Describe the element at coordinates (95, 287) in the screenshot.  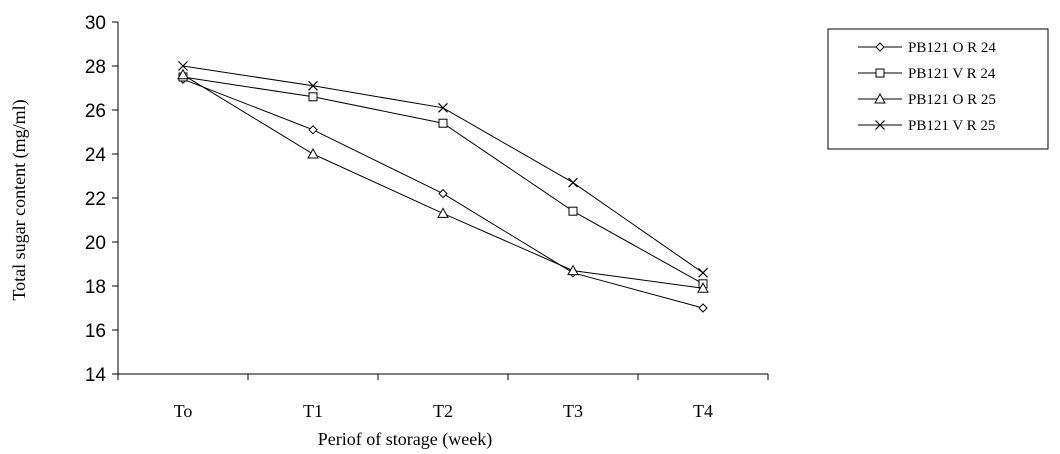
I see `y-tick-label: 18` at that location.